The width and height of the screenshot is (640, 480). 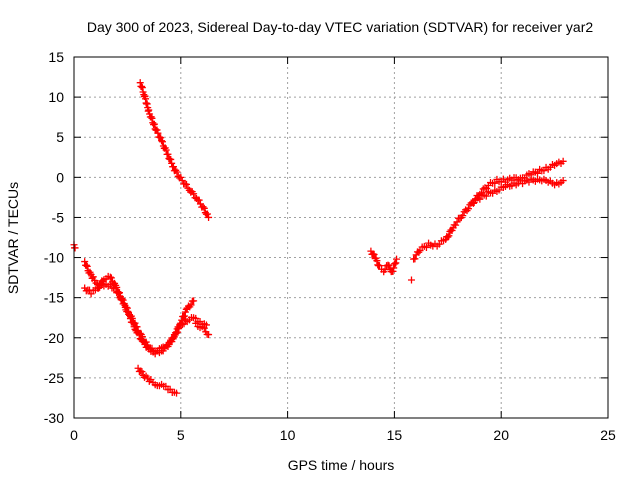 I want to click on y-tick-label: 15, so click(x=56, y=57).